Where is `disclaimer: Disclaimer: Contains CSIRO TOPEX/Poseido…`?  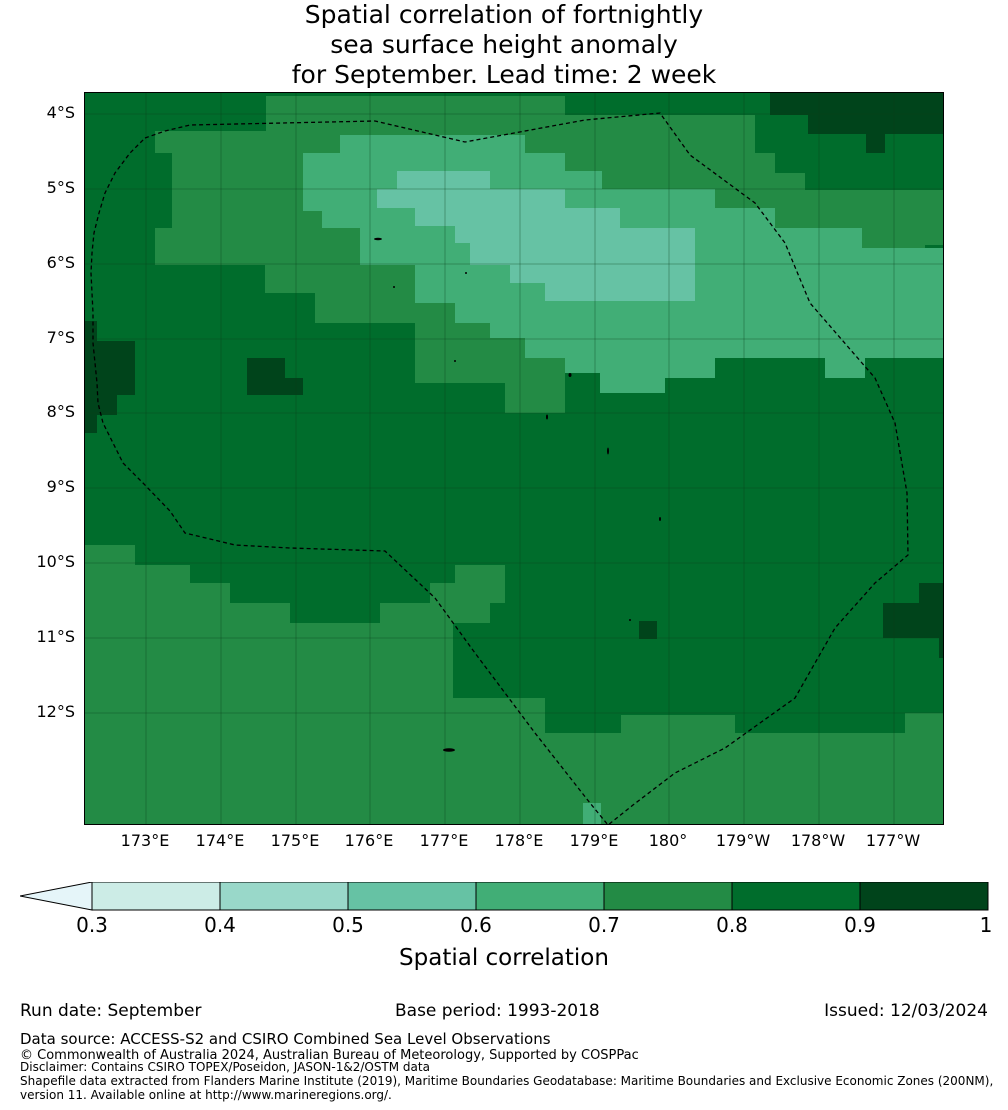
disclaimer: Disclaimer: Contains CSIRO TOPEX/Poseido… is located at coordinates (225, 1067).